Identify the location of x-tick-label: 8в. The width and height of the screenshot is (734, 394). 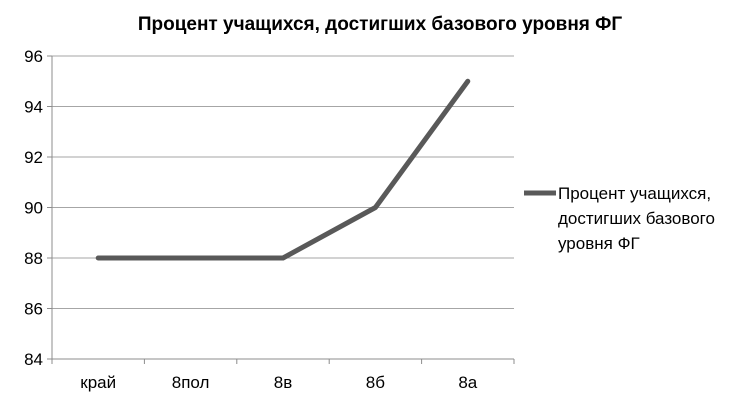
(283, 382).